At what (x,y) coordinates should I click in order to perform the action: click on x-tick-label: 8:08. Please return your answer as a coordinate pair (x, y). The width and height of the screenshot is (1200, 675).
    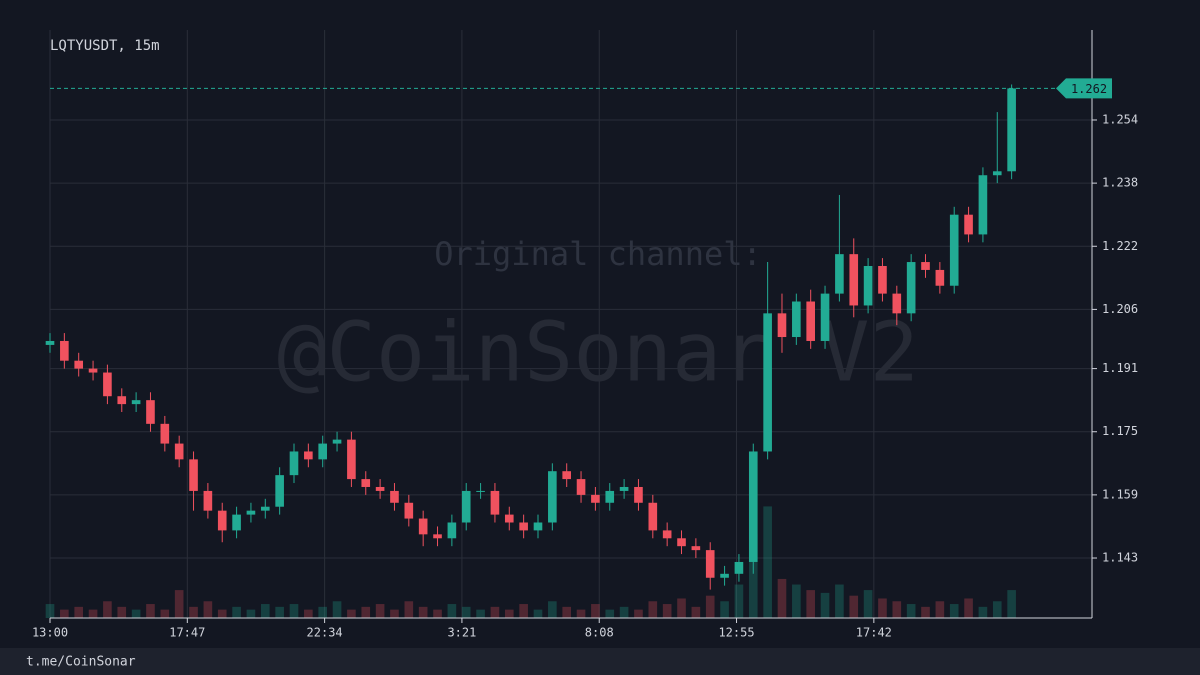
    Looking at the image, I should click on (599, 633).